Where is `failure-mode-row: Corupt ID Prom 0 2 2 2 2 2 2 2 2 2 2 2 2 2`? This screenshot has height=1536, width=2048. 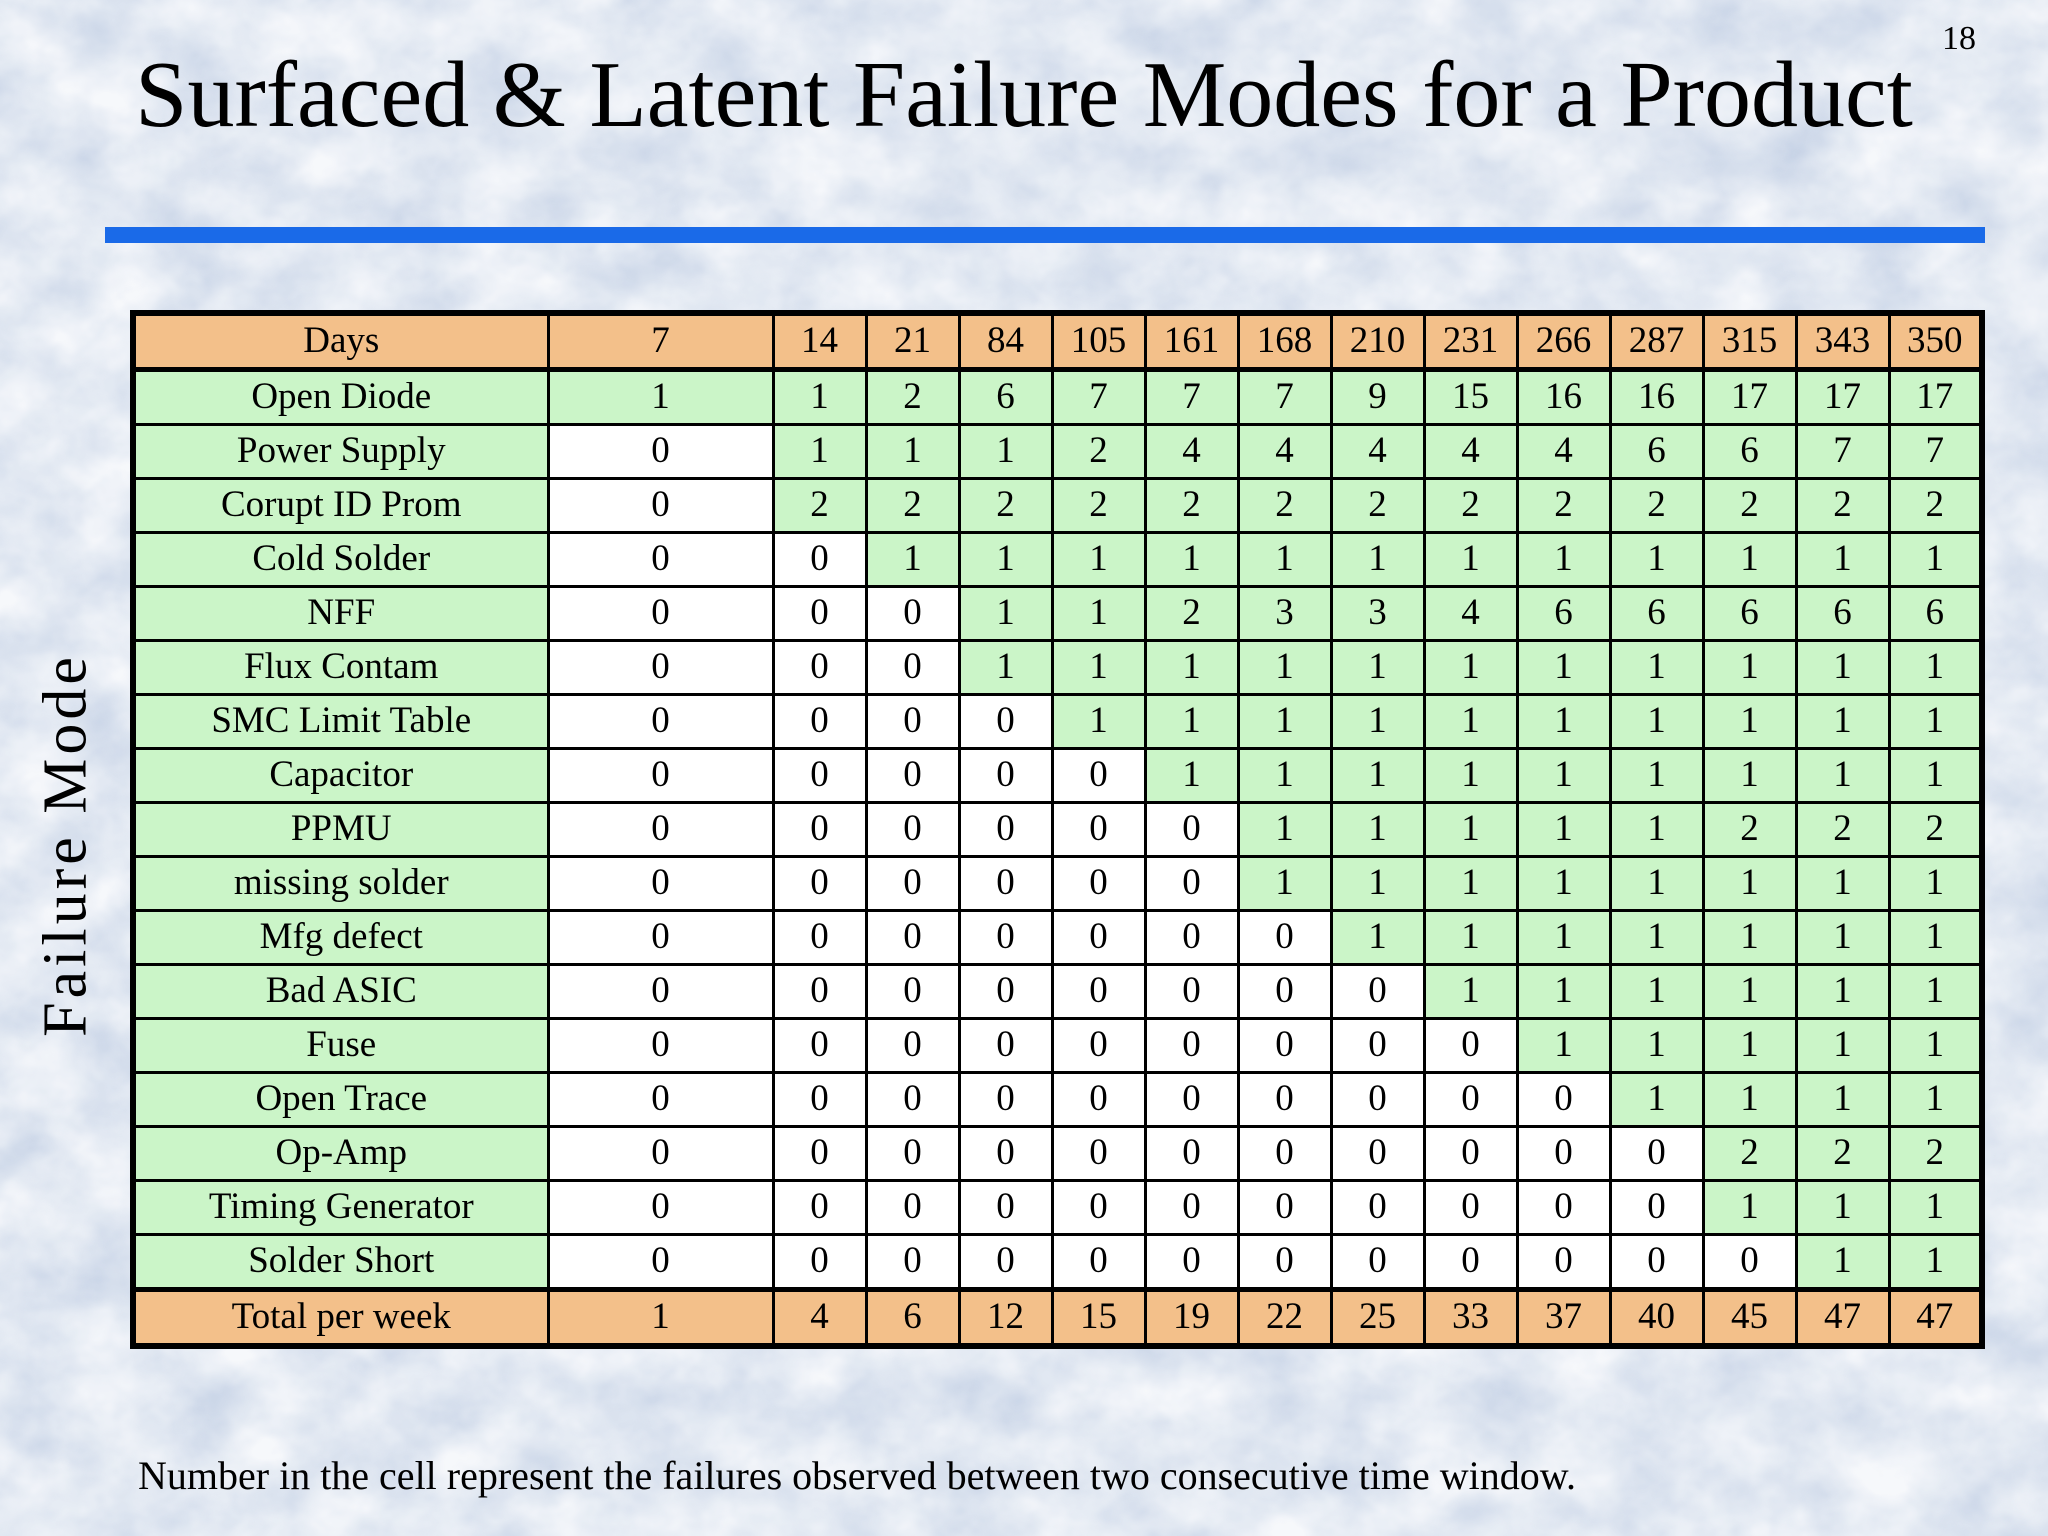
failure-mode-row: Corupt ID Prom 0 2 2 2 2 2 2 2 2 2 2 2 2 2 is located at coordinates (1057, 505).